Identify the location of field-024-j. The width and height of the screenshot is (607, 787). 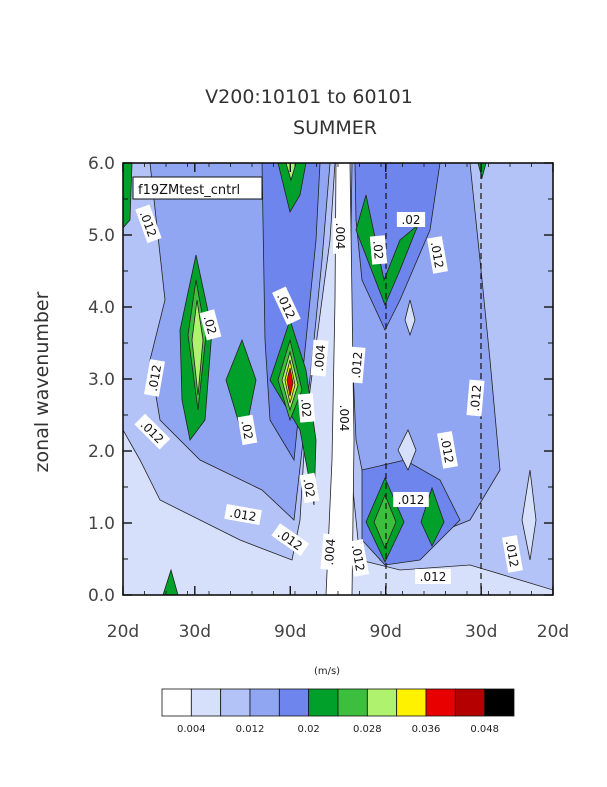
(482, 171).